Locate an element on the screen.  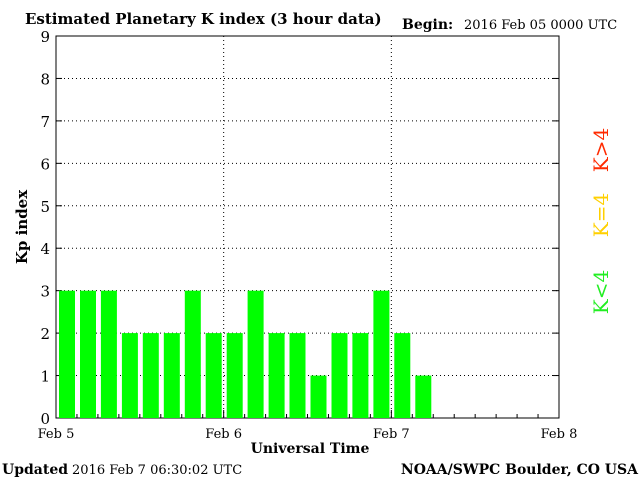
legend-k-less-4: K<4 is located at coordinates (601, 292).